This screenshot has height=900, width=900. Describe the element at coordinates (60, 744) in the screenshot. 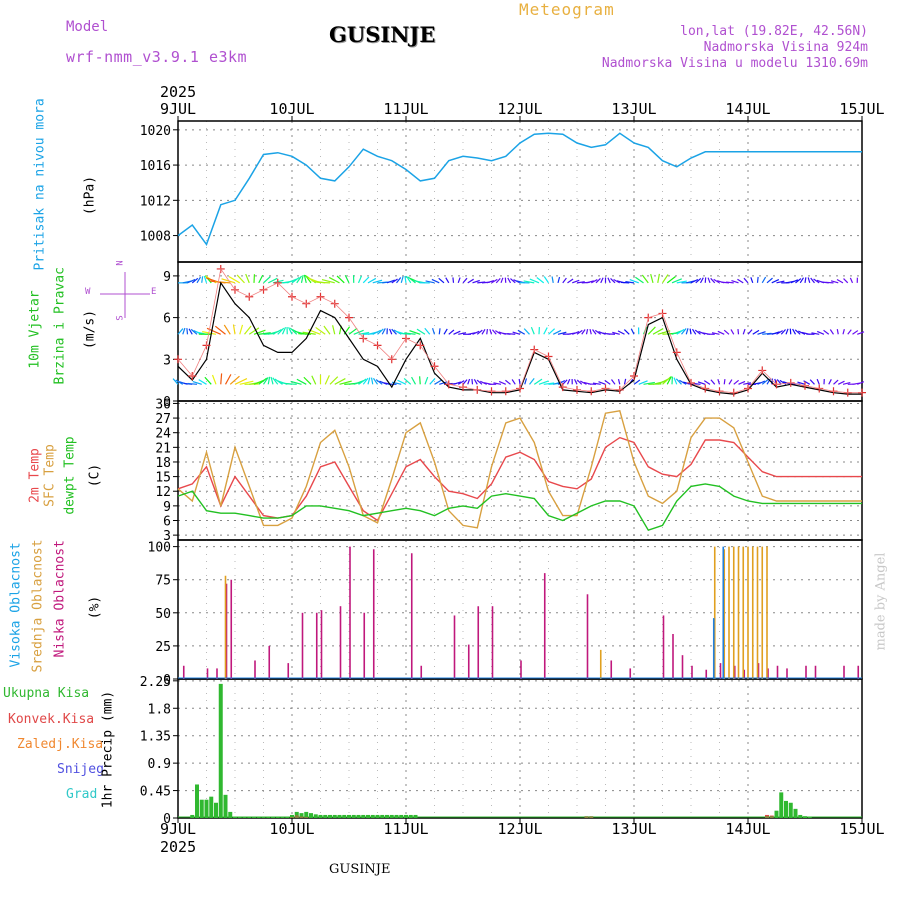

I see `precip-label-frozen: Zaledj.Kisa` at that location.